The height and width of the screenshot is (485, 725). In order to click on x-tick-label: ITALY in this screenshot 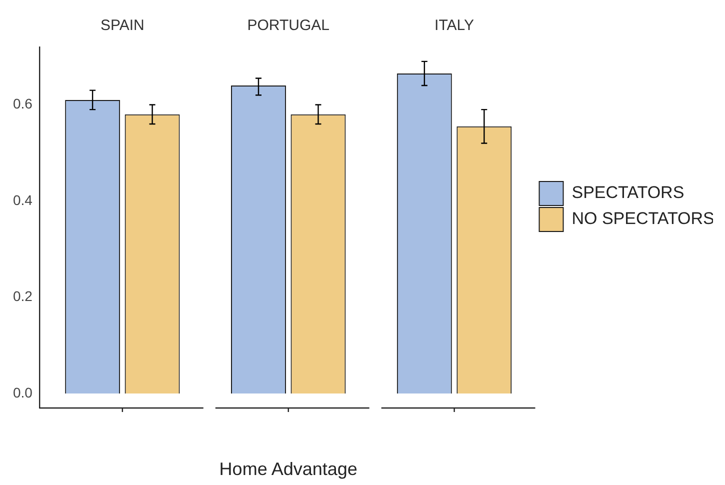, I will do `click(454, 25)`.